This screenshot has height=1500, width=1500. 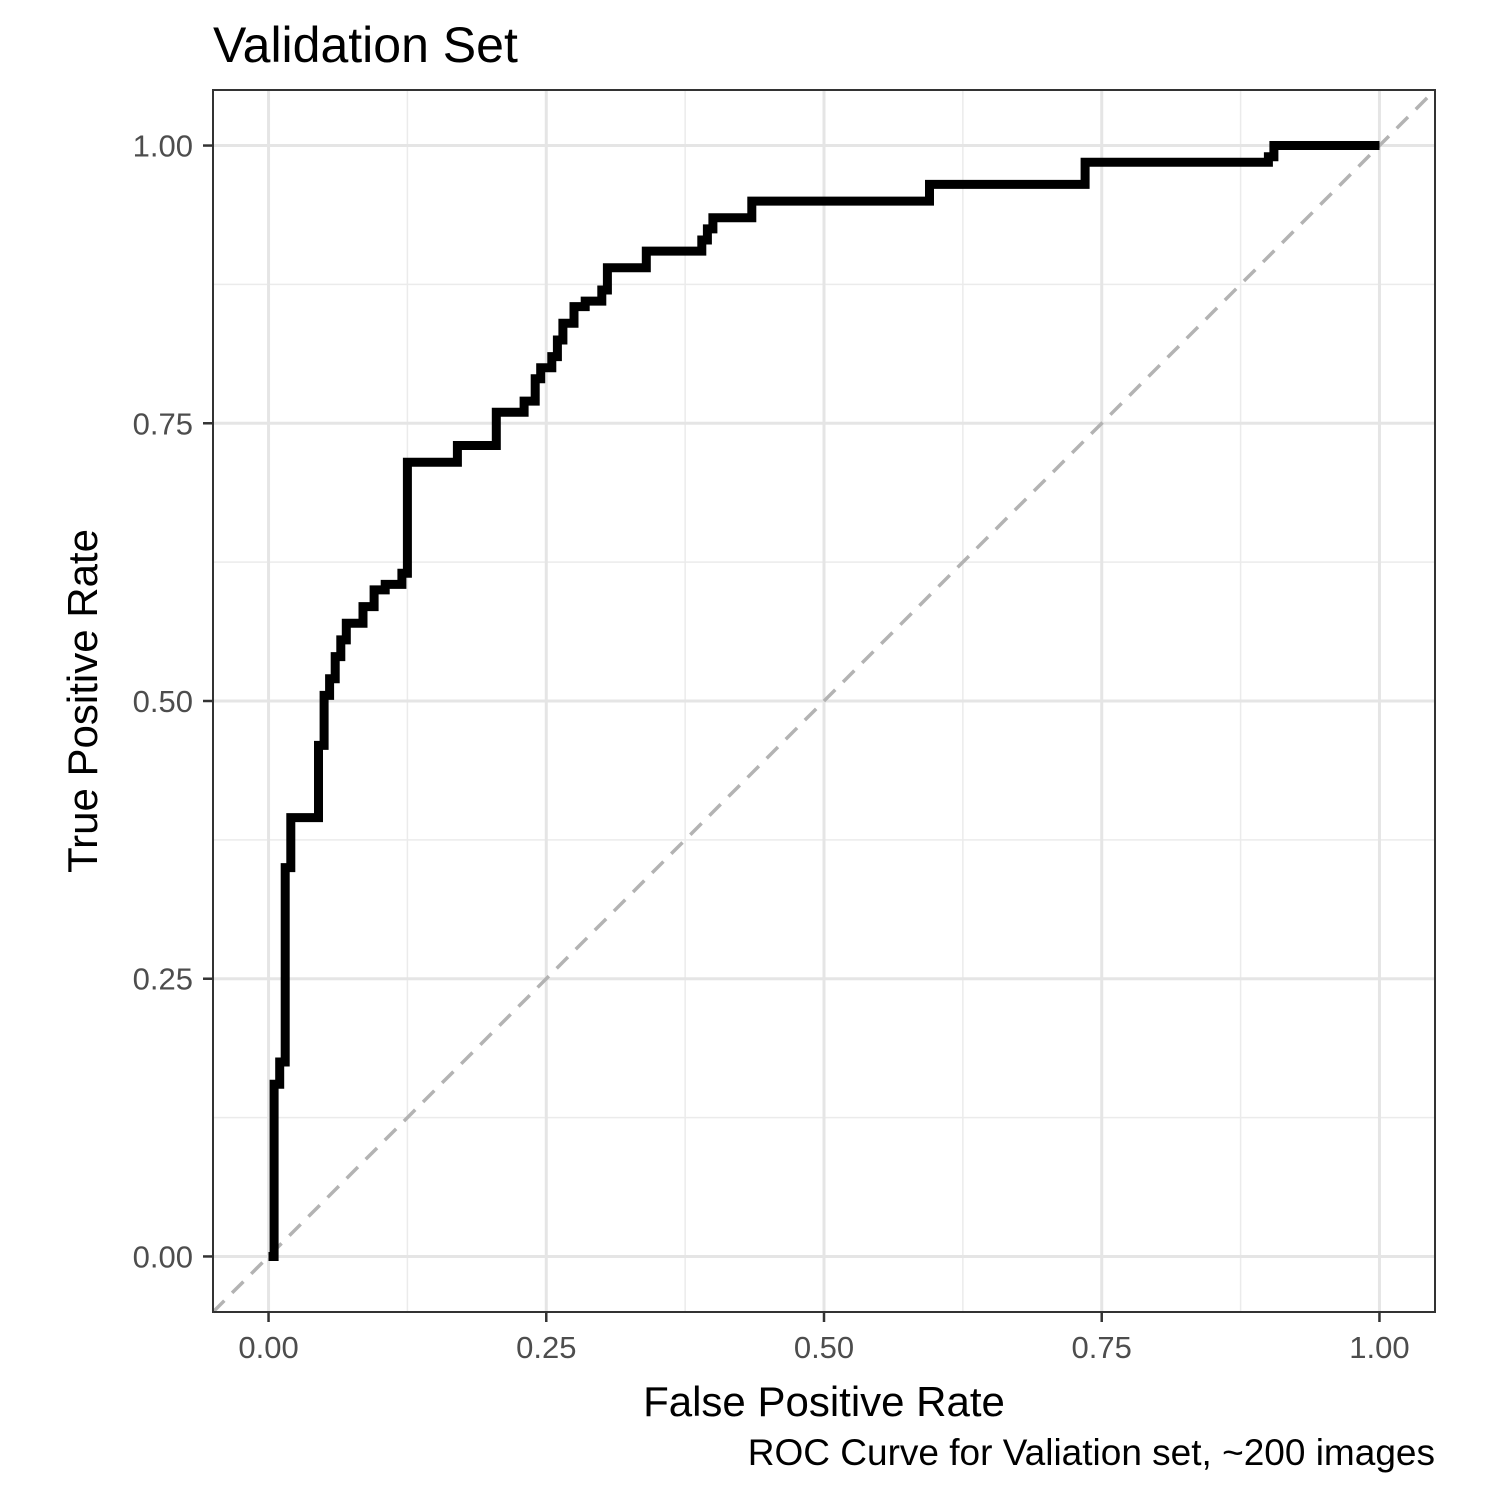 I want to click on chart-caption: ROC Curve for Valiation set, ~200 images, so click(x=1091, y=1452).